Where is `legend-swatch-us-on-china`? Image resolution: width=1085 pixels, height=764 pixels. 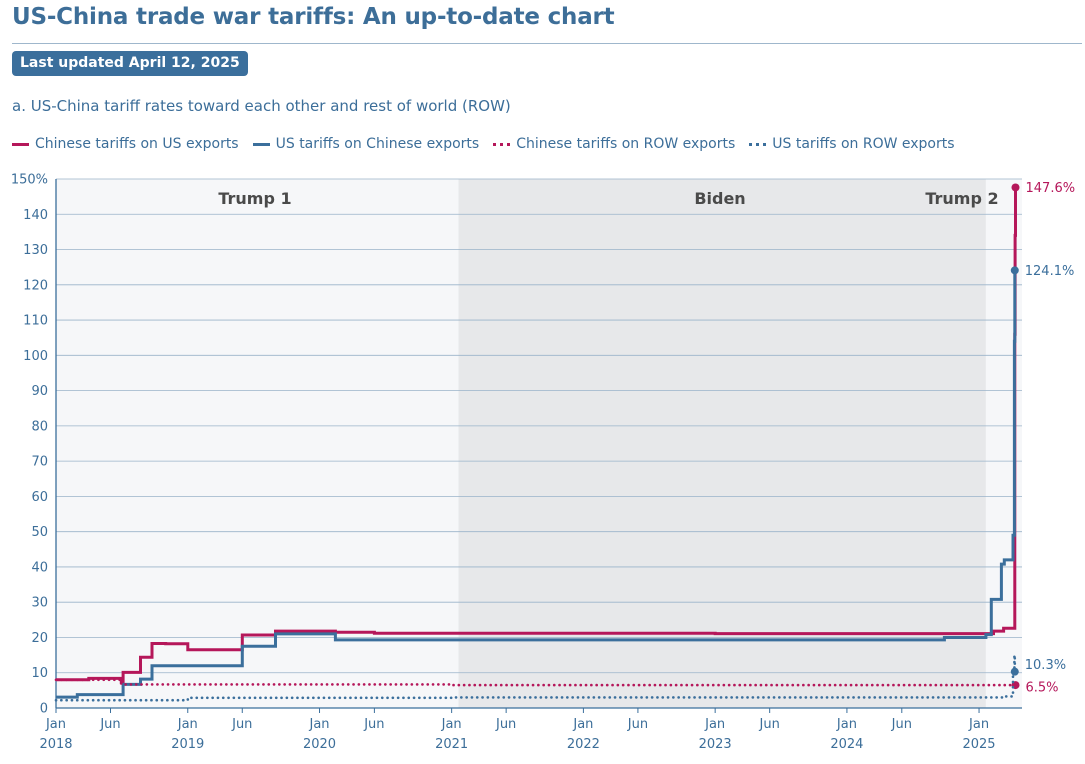 legend-swatch-us-on-china is located at coordinates (261, 144).